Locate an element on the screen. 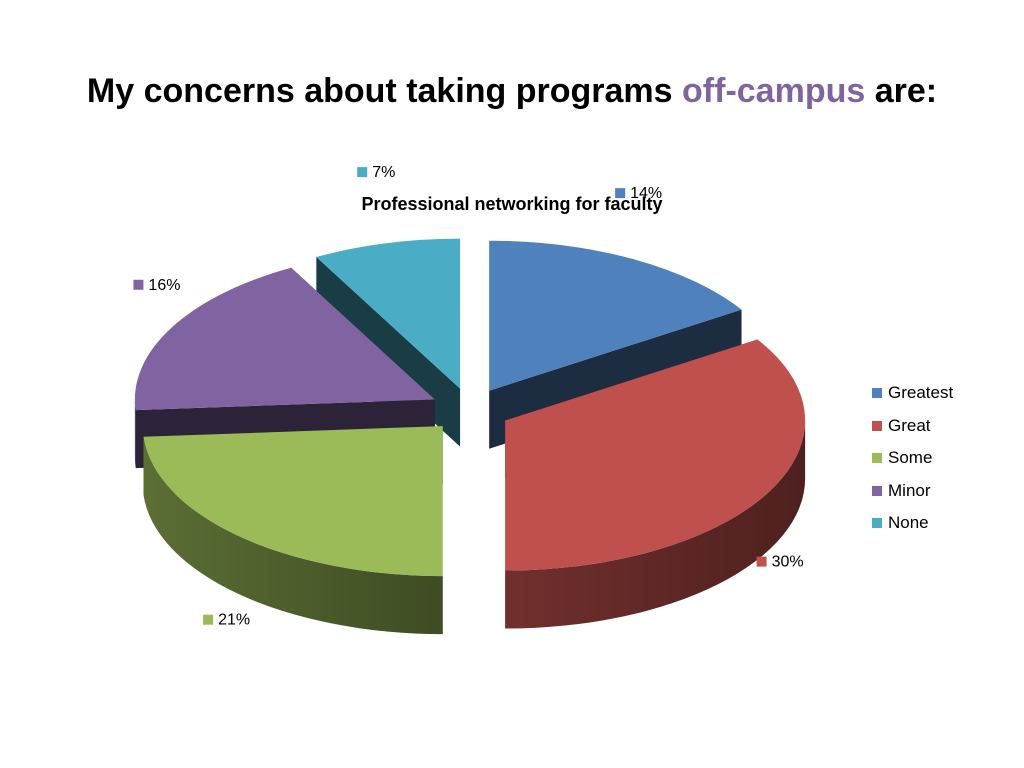 Image resolution: width=1024 pixels, height=768 pixels. legend-swatch-some is located at coordinates (877, 458).